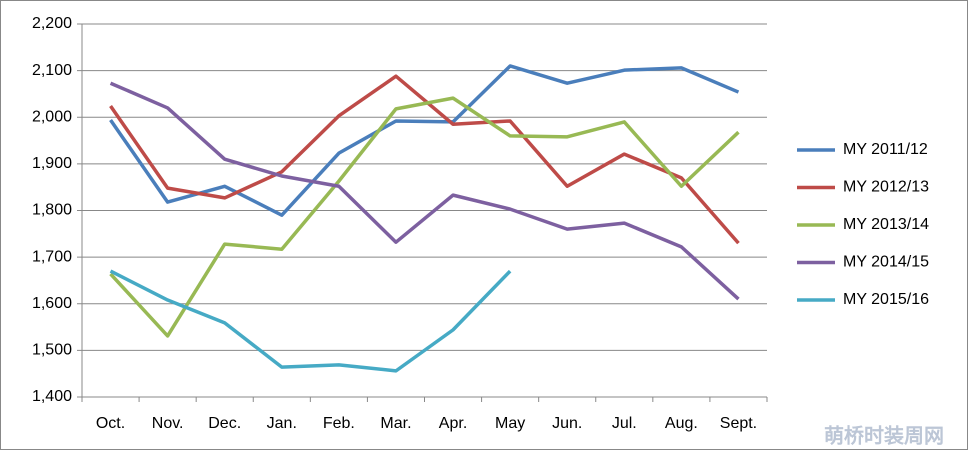  Describe the element at coordinates (52, 256) in the screenshot. I see `y-tick-label: 1,700` at that location.